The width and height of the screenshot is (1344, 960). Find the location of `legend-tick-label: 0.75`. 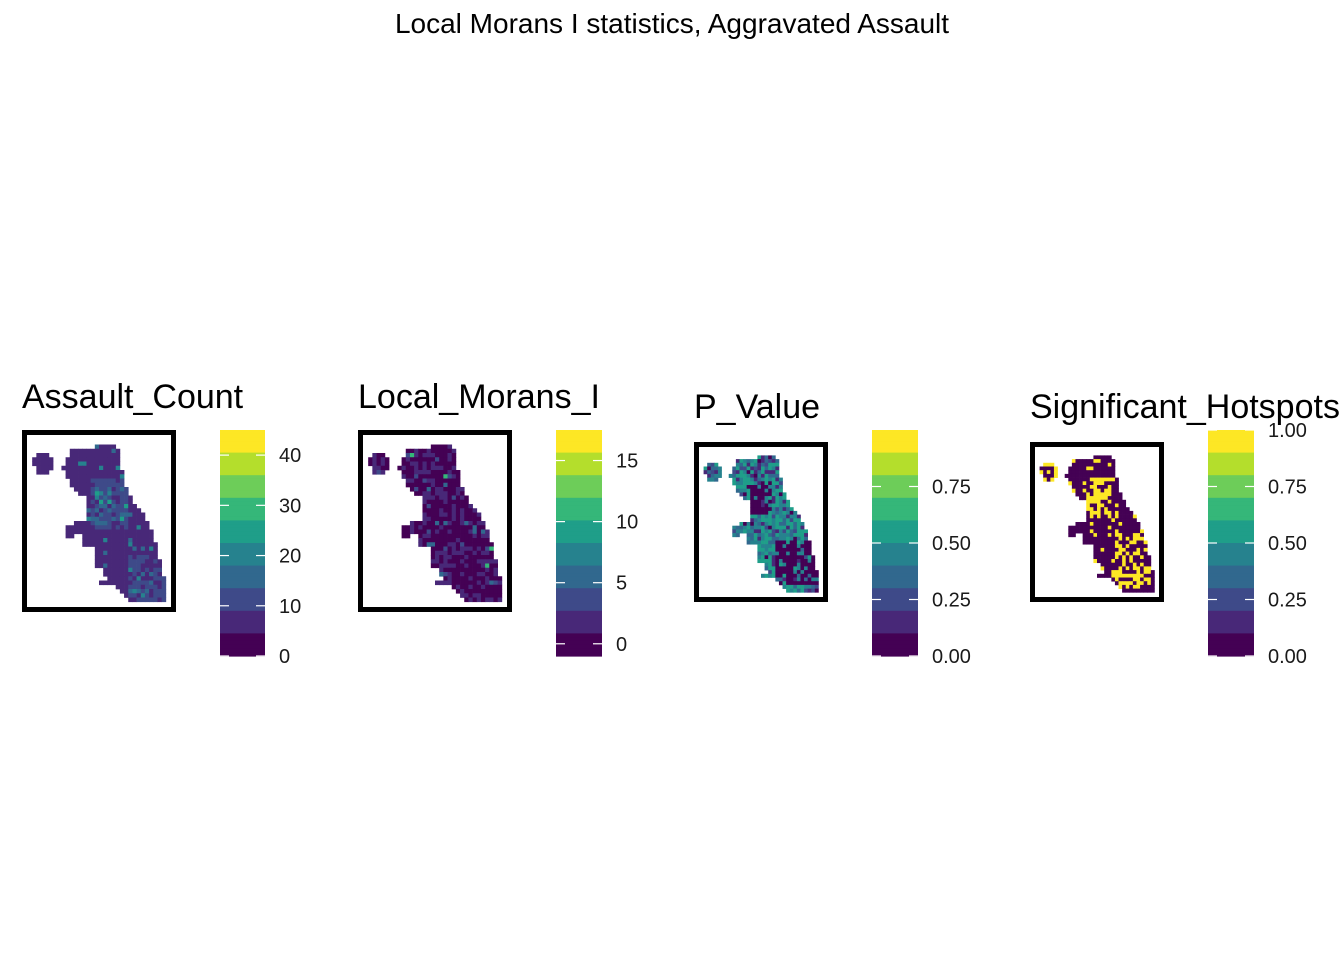

legend-tick-label: 0.75 is located at coordinates (1287, 488).